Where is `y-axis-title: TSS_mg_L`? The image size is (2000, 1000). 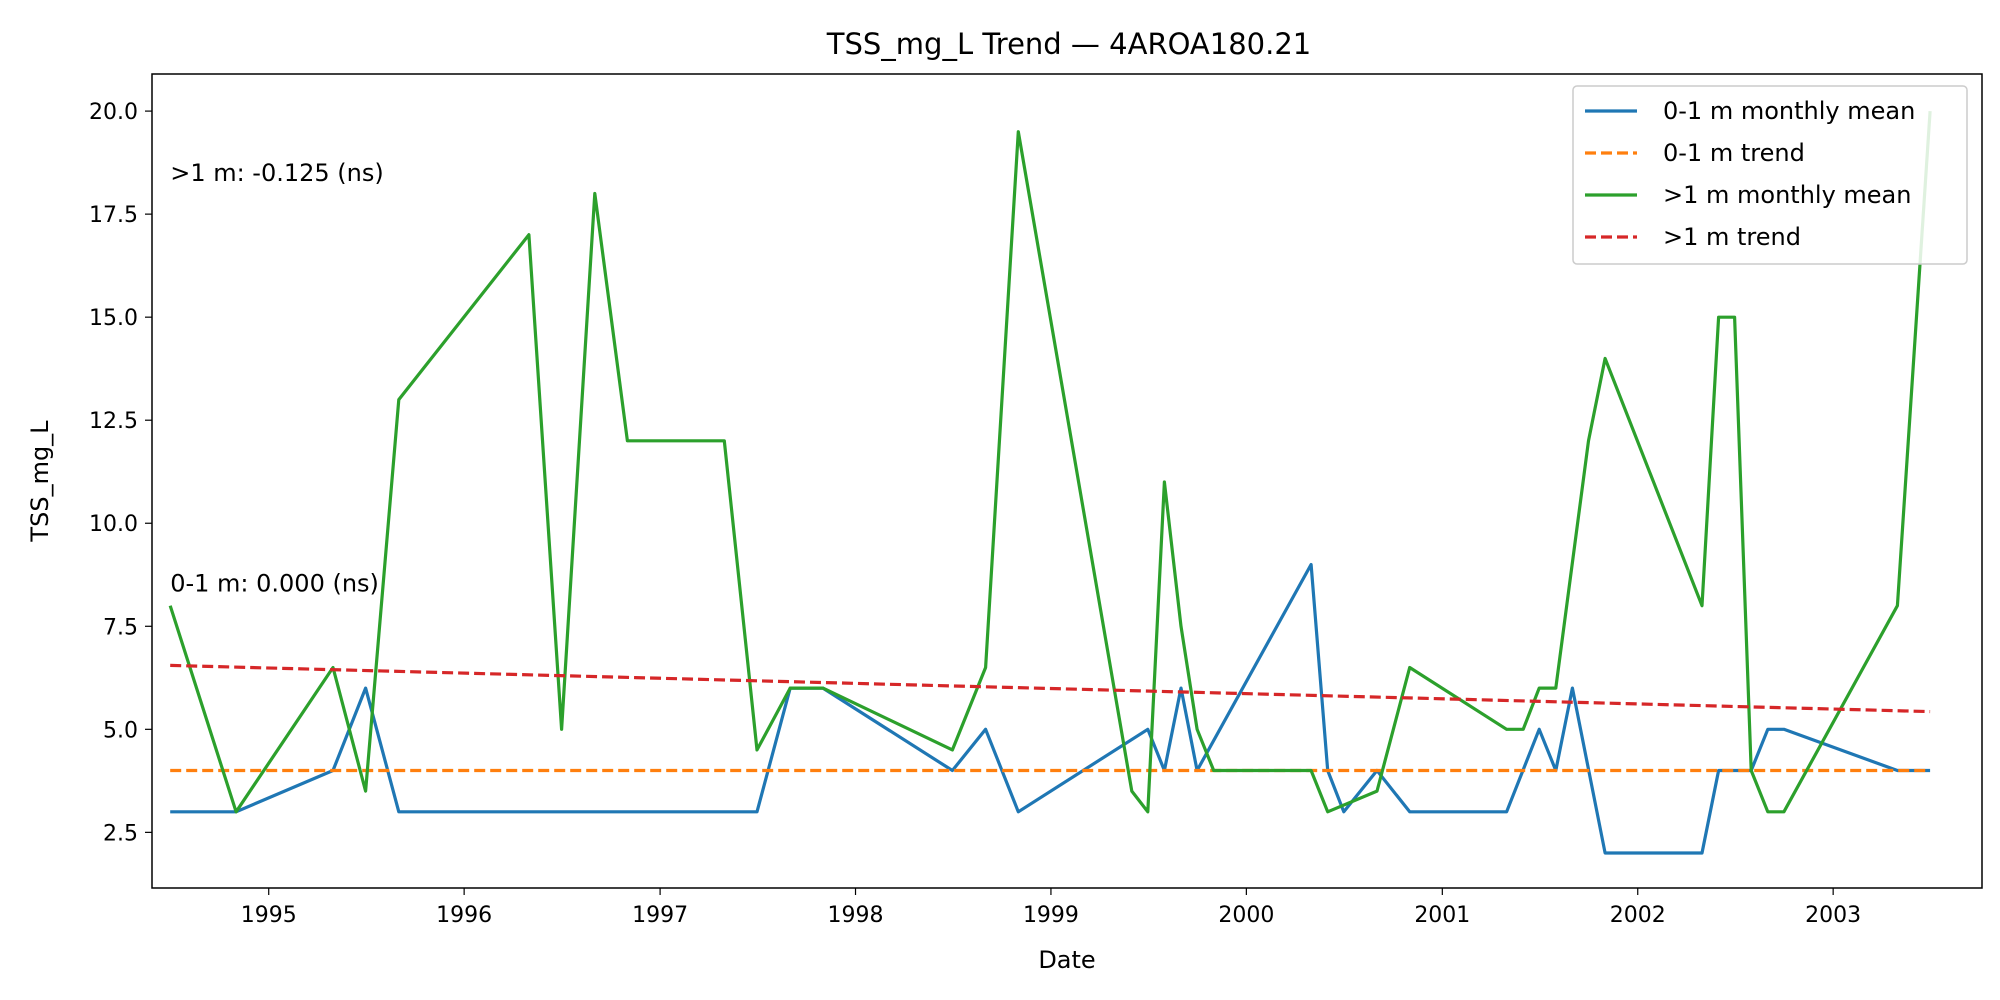 y-axis-title: TSS_mg_L is located at coordinates (40, 481).